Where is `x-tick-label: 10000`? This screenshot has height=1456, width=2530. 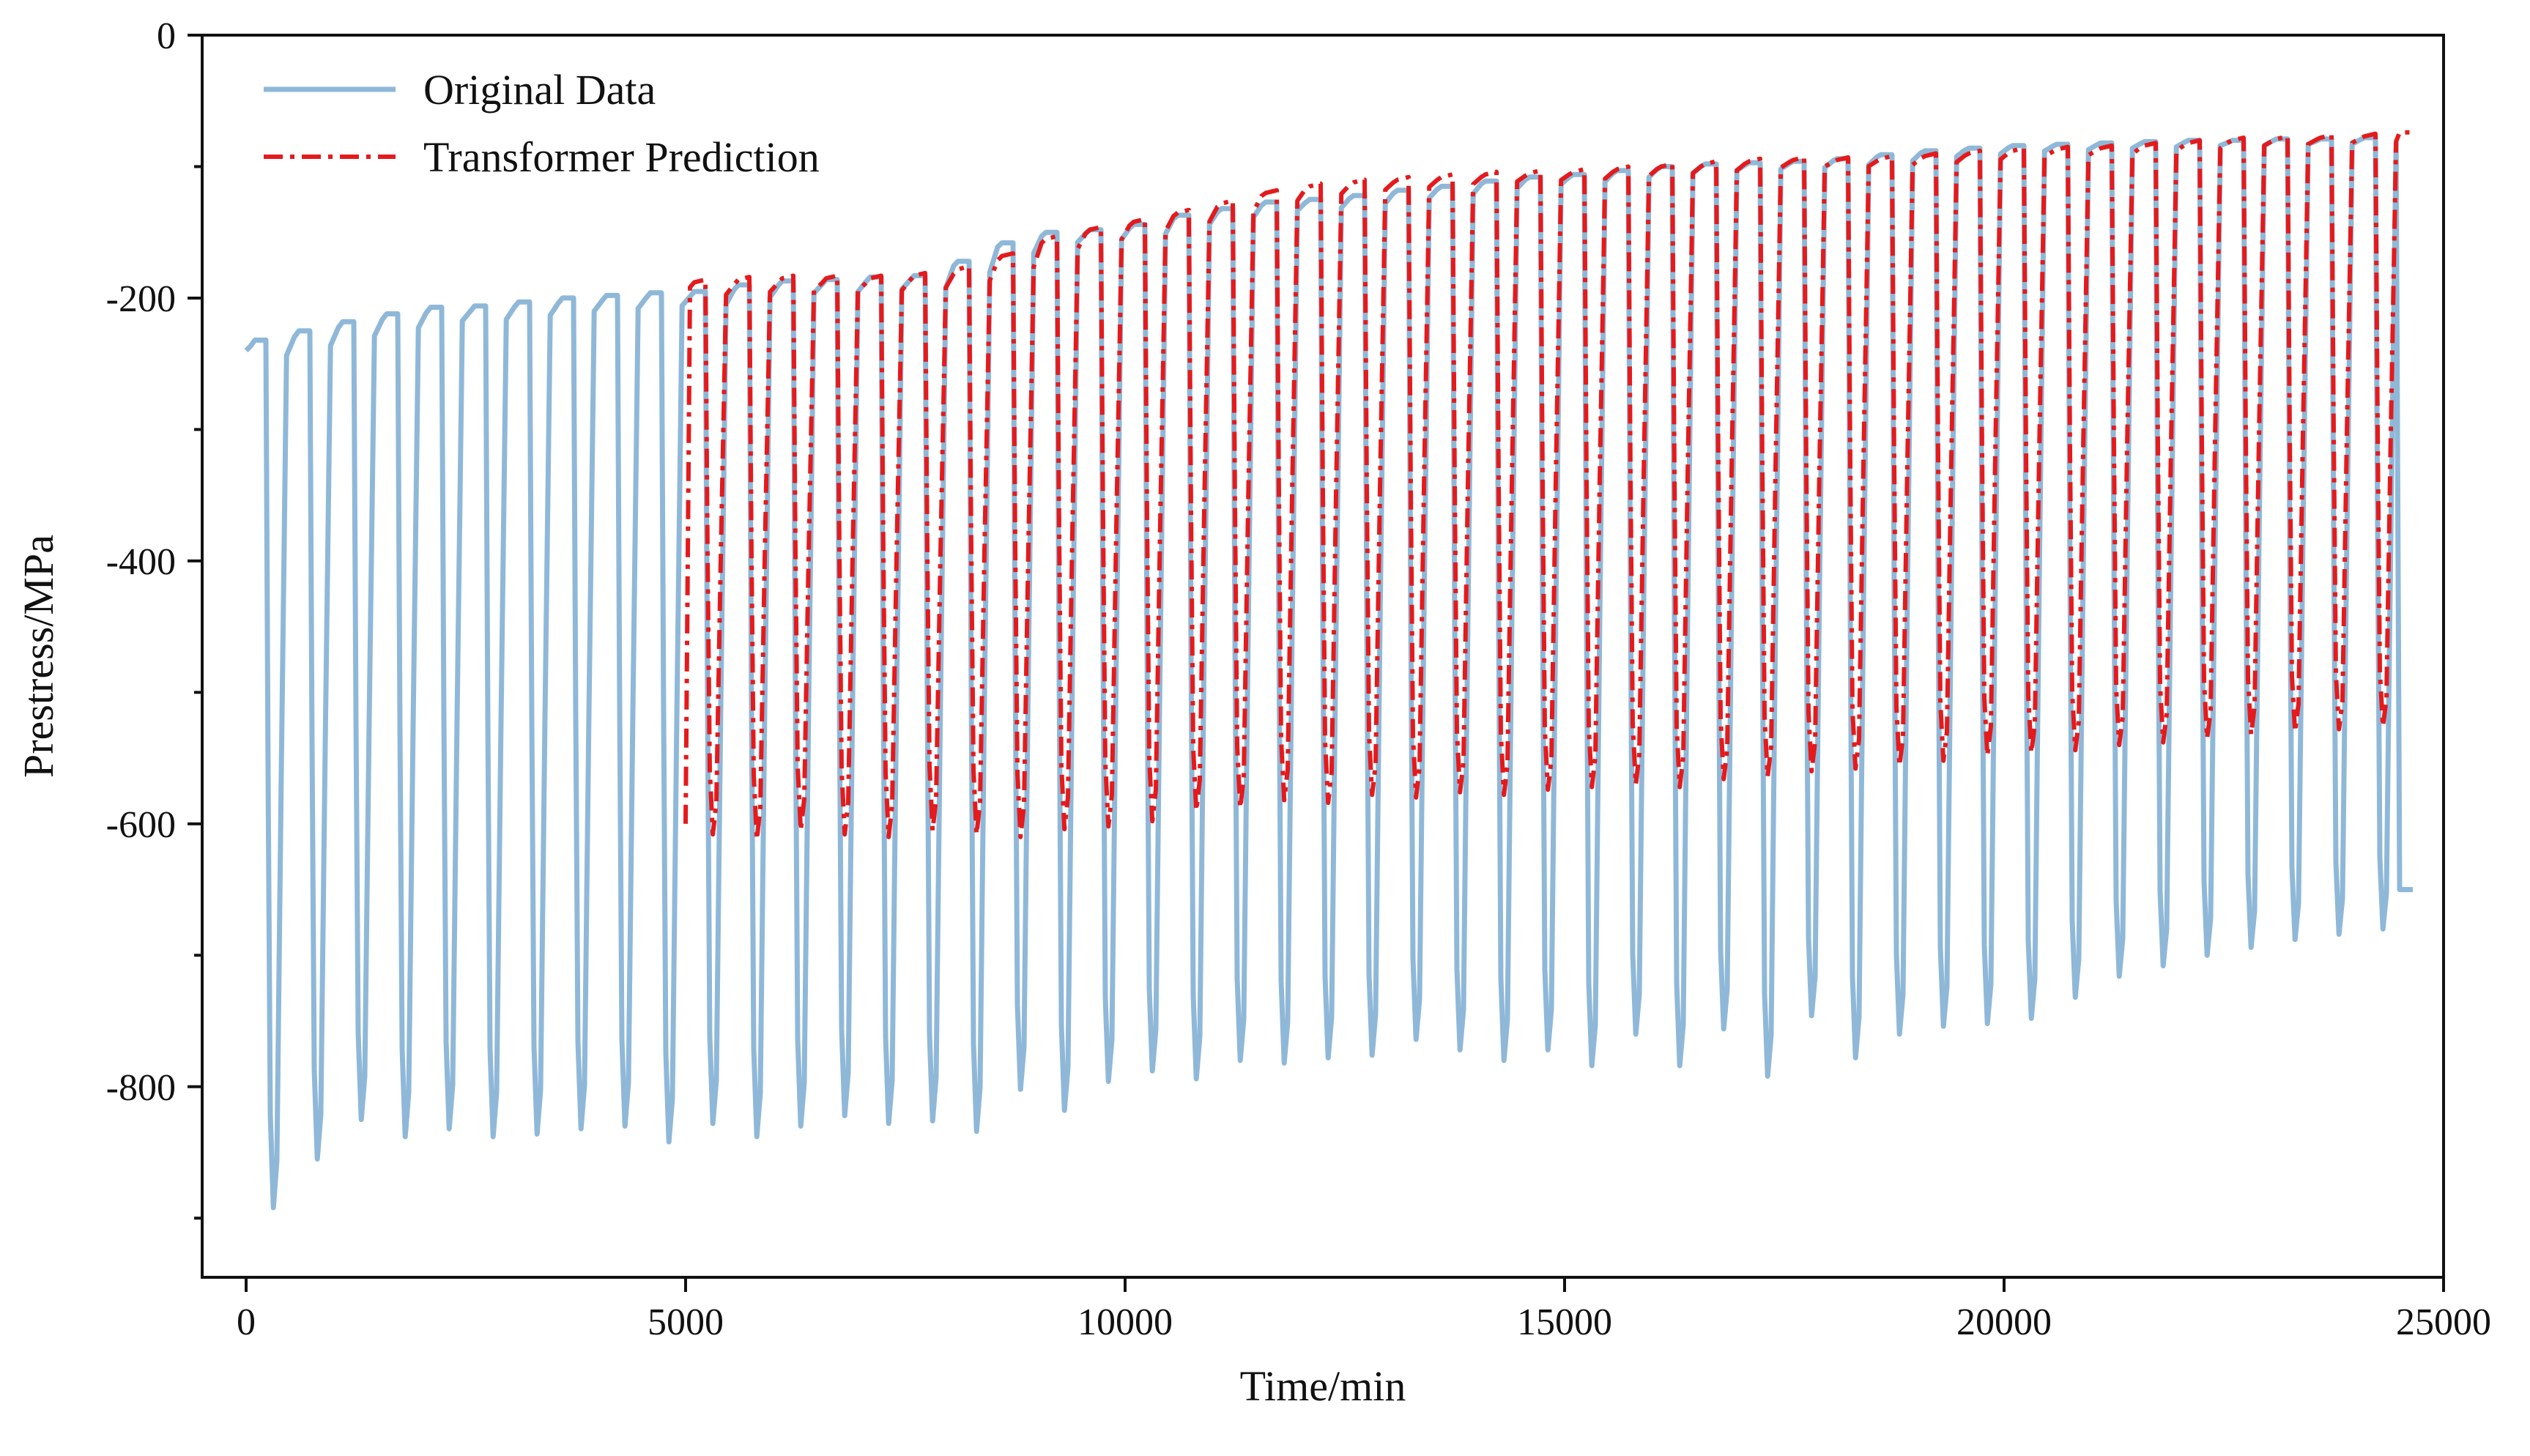
x-tick-label: 10000 is located at coordinates (1125, 1322).